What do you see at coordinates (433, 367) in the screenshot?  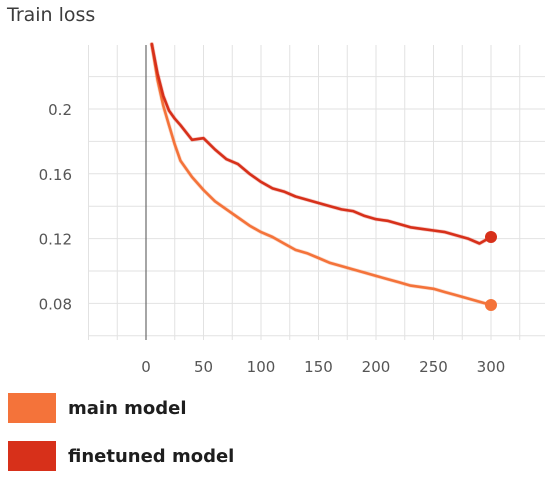 I see `x-tick-label: 250` at bounding box center [433, 367].